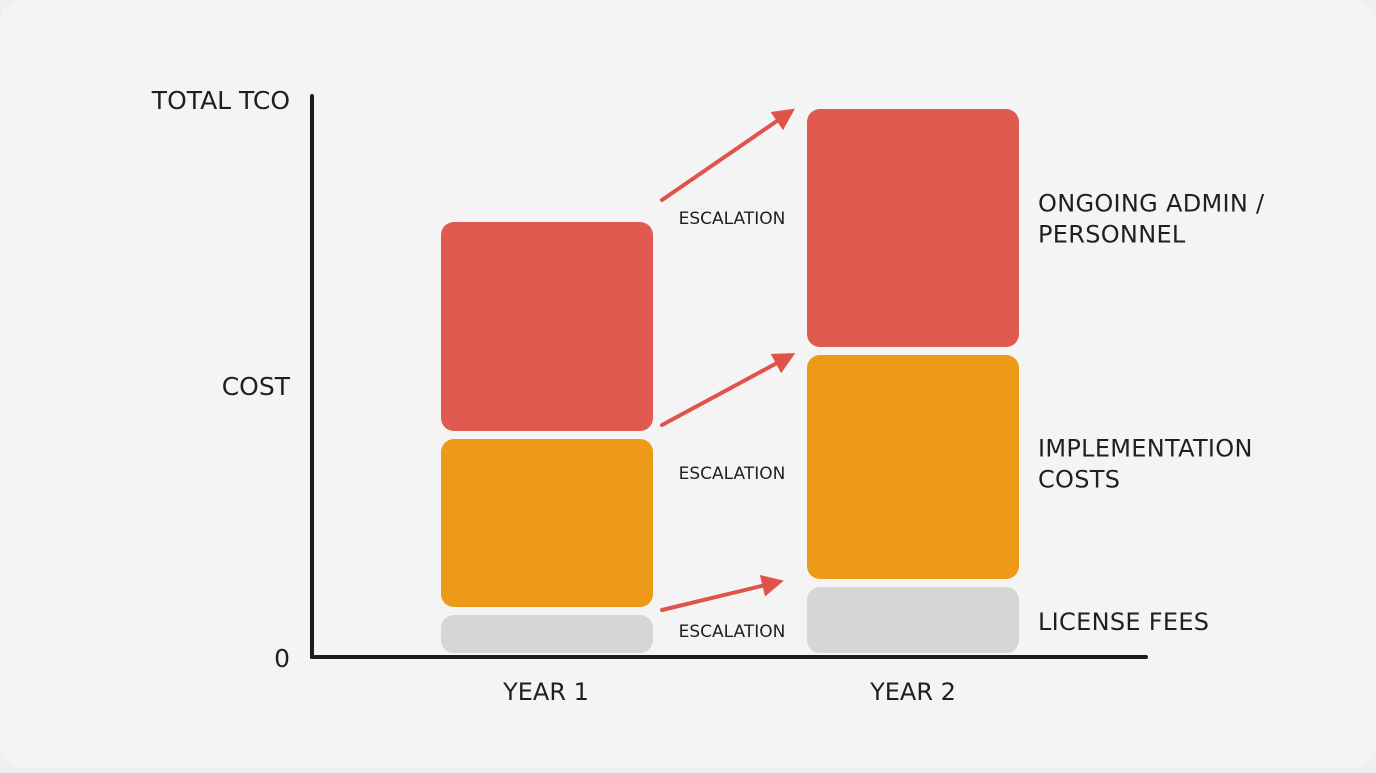  What do you see at coordinates (220, 100) in the screenshot?
I see `y-axis-top-label: TOTAL TCO` at bounding box center [220, 100].